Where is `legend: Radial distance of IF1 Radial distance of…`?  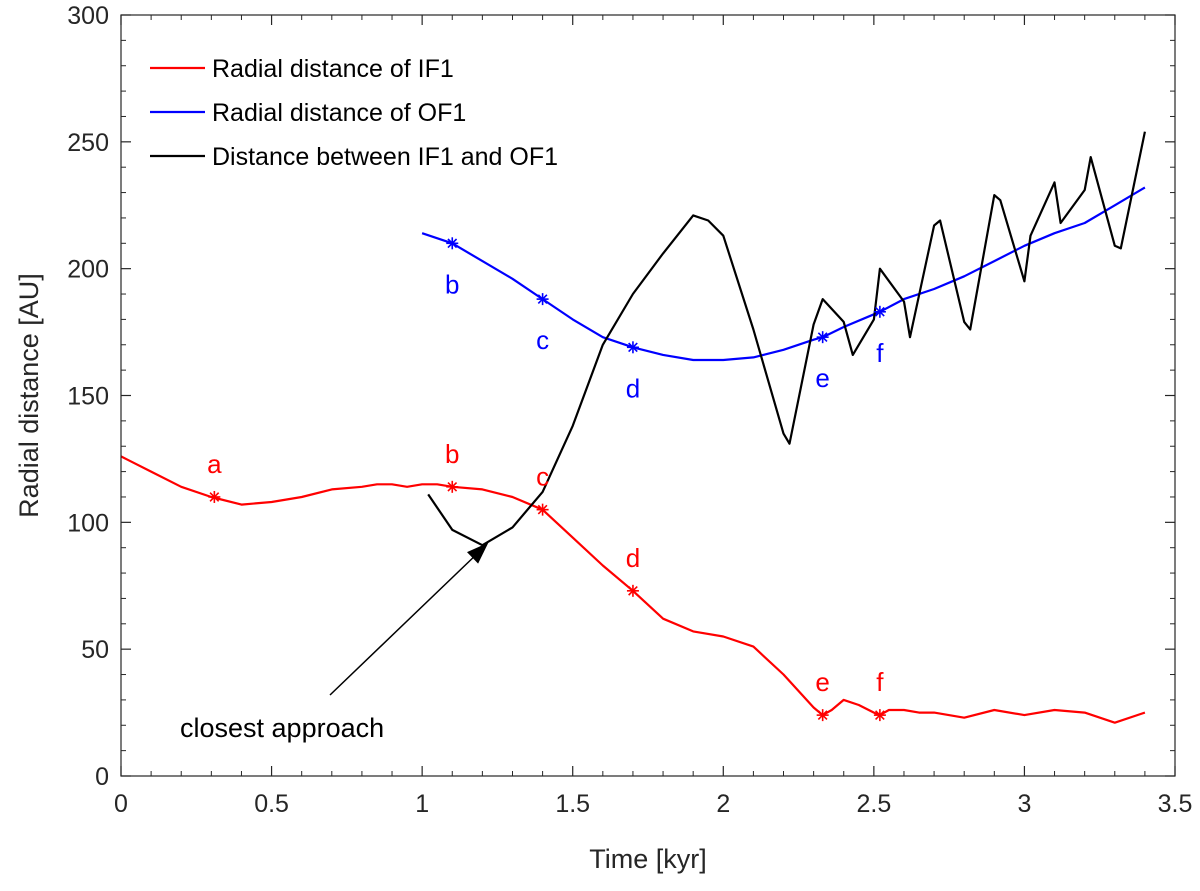 legend: Radial distance of IF1 Radial distance of… is located at coordinates (389, 105).